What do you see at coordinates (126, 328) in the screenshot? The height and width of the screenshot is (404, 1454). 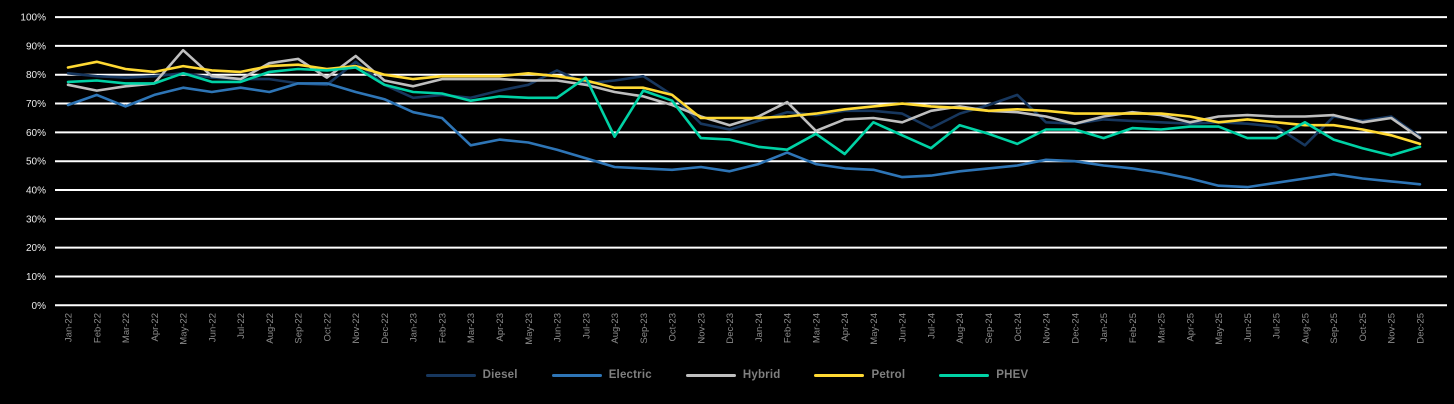 I see `svg-text: Mar-22` at bounding box center [126, 328].